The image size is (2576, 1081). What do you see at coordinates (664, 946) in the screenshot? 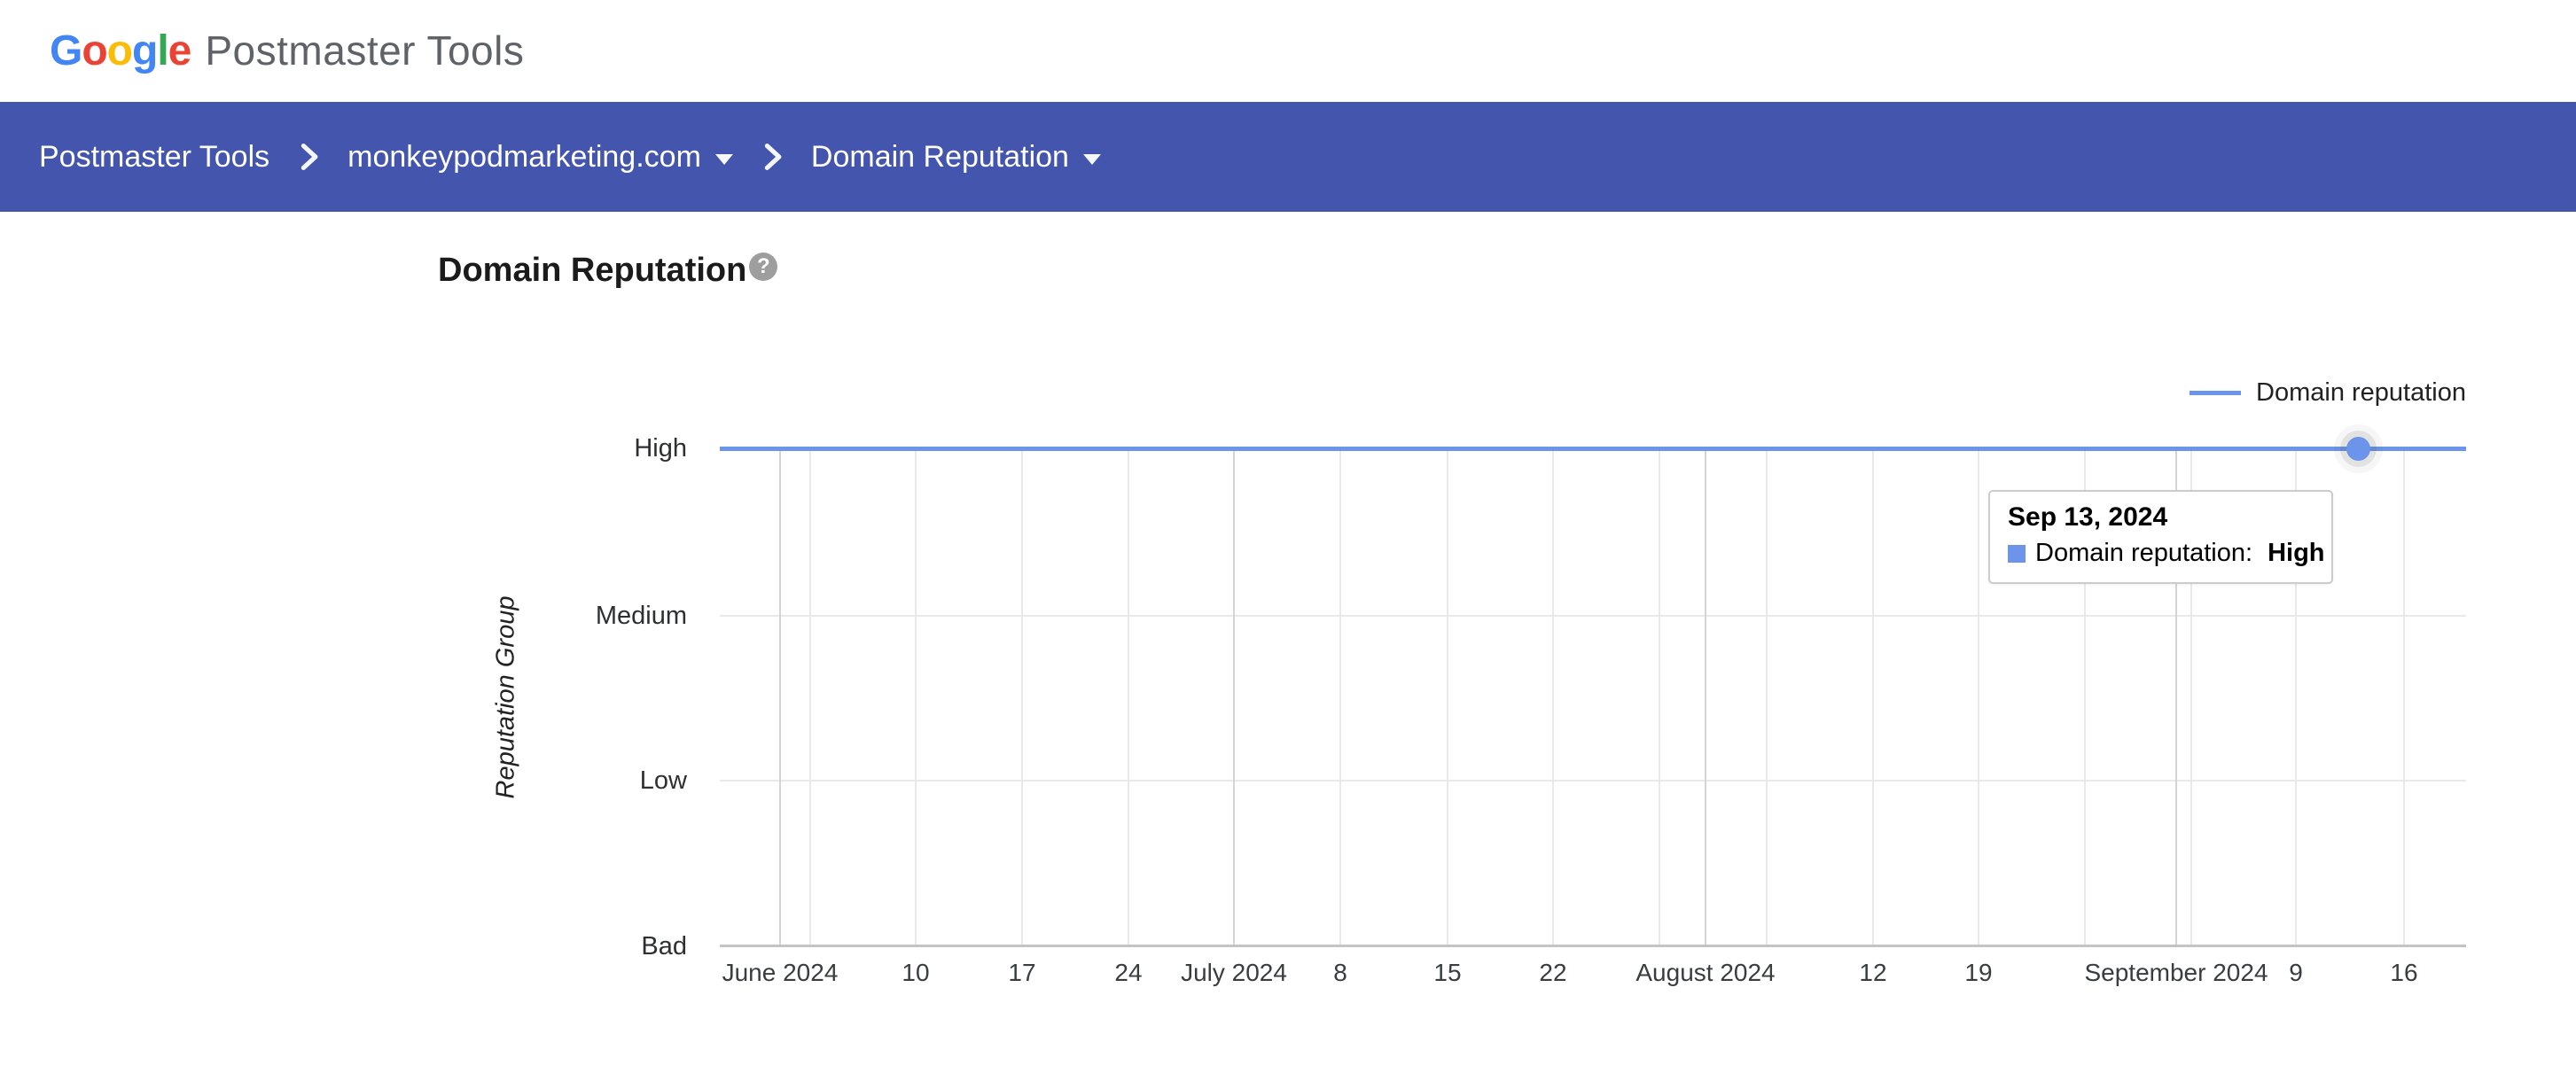
I see `y-axis-tick-label: Bad` at bounding box center [664, 946].